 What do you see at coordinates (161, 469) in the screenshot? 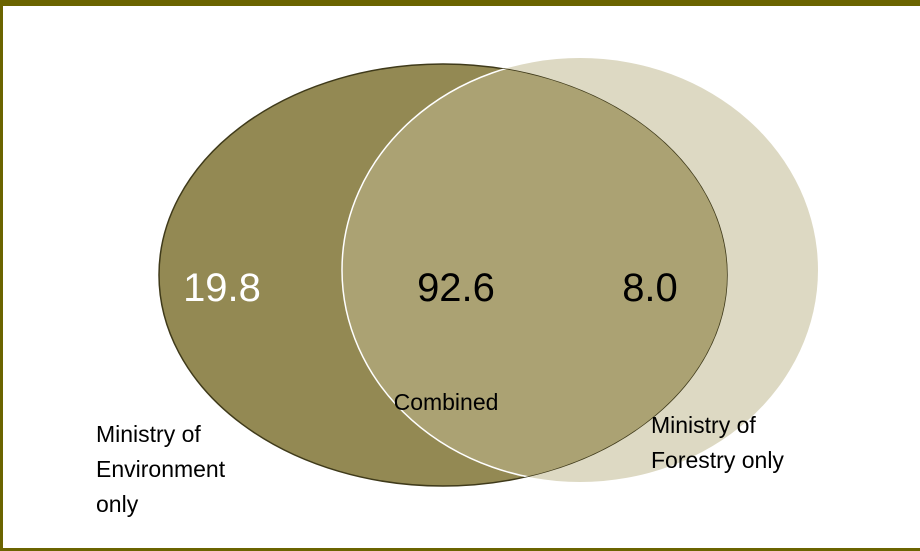
I see `environment-label-line-2: Environment` at bounding box center [161, 469].